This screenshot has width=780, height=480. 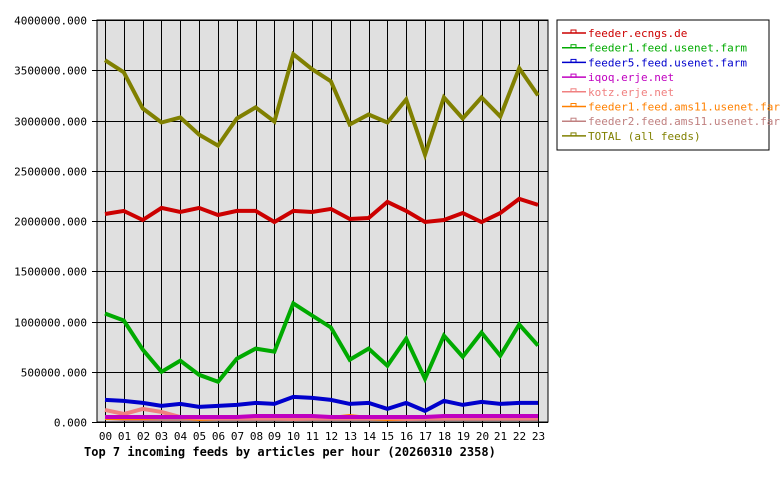 What do you see at coordinates (50, 272) in the screenshot?
I see `y-tick-label: 1500000.000` at bounding box center [50, 272].